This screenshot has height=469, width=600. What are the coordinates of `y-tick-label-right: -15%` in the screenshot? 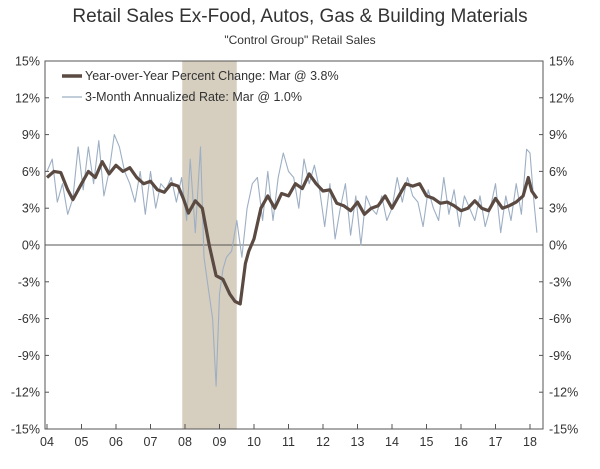 It's located at (563, 430).